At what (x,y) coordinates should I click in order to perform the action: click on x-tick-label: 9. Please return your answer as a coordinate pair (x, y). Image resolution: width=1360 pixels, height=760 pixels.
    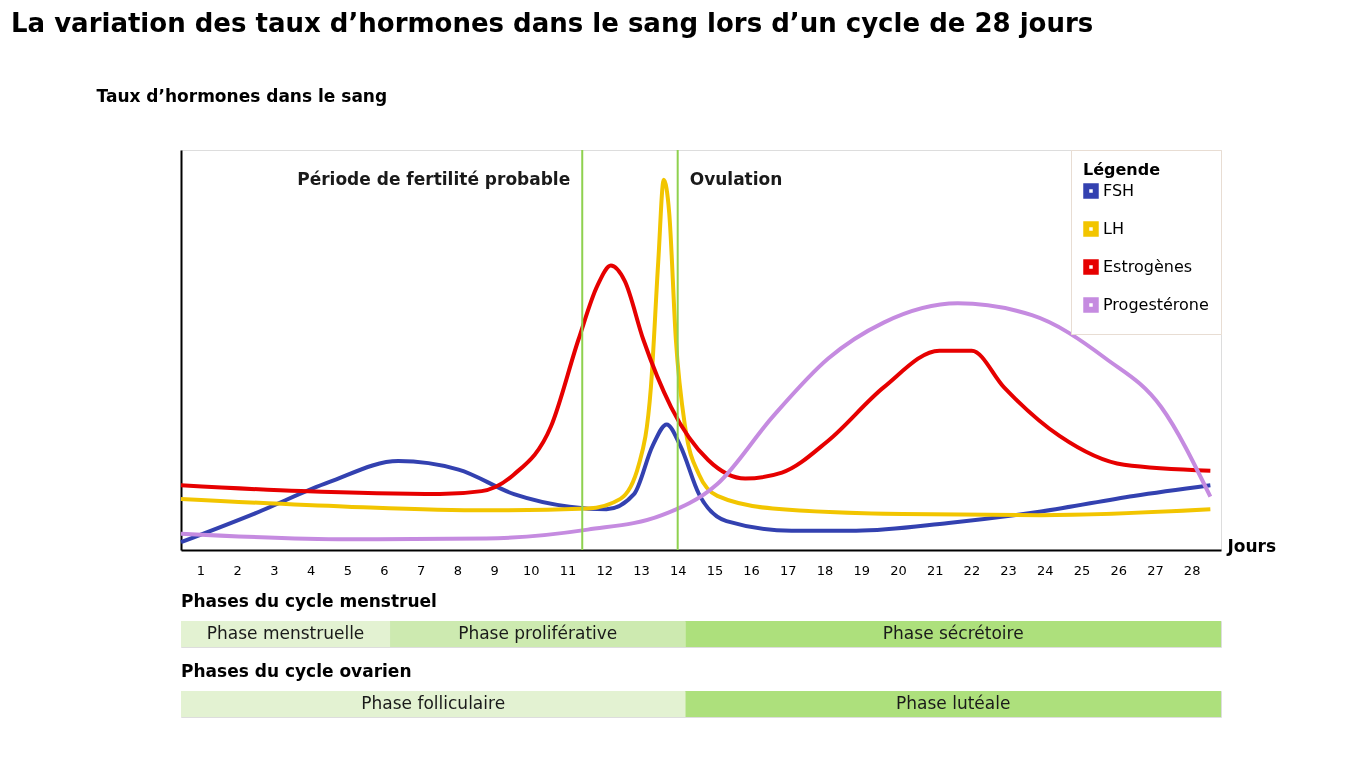
    Looking at the image, I should click on (494, 570).